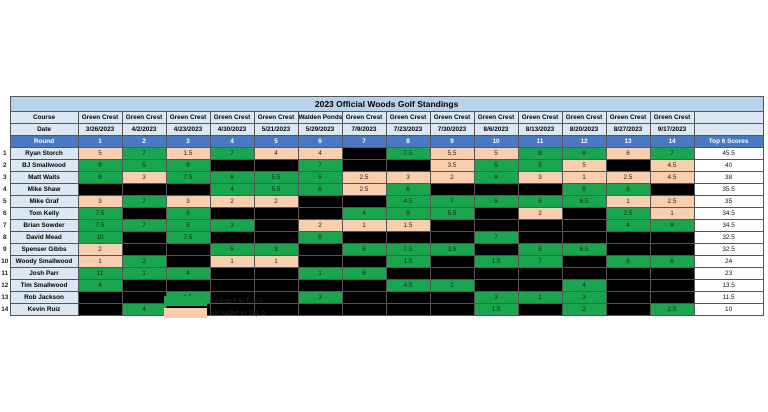 This screenshot has width=768, height=412. What do you see at coordinates (728, 141) in the screenshot?
I see `top6-header: Top 6 Scores` at bounding box center [728, 141].